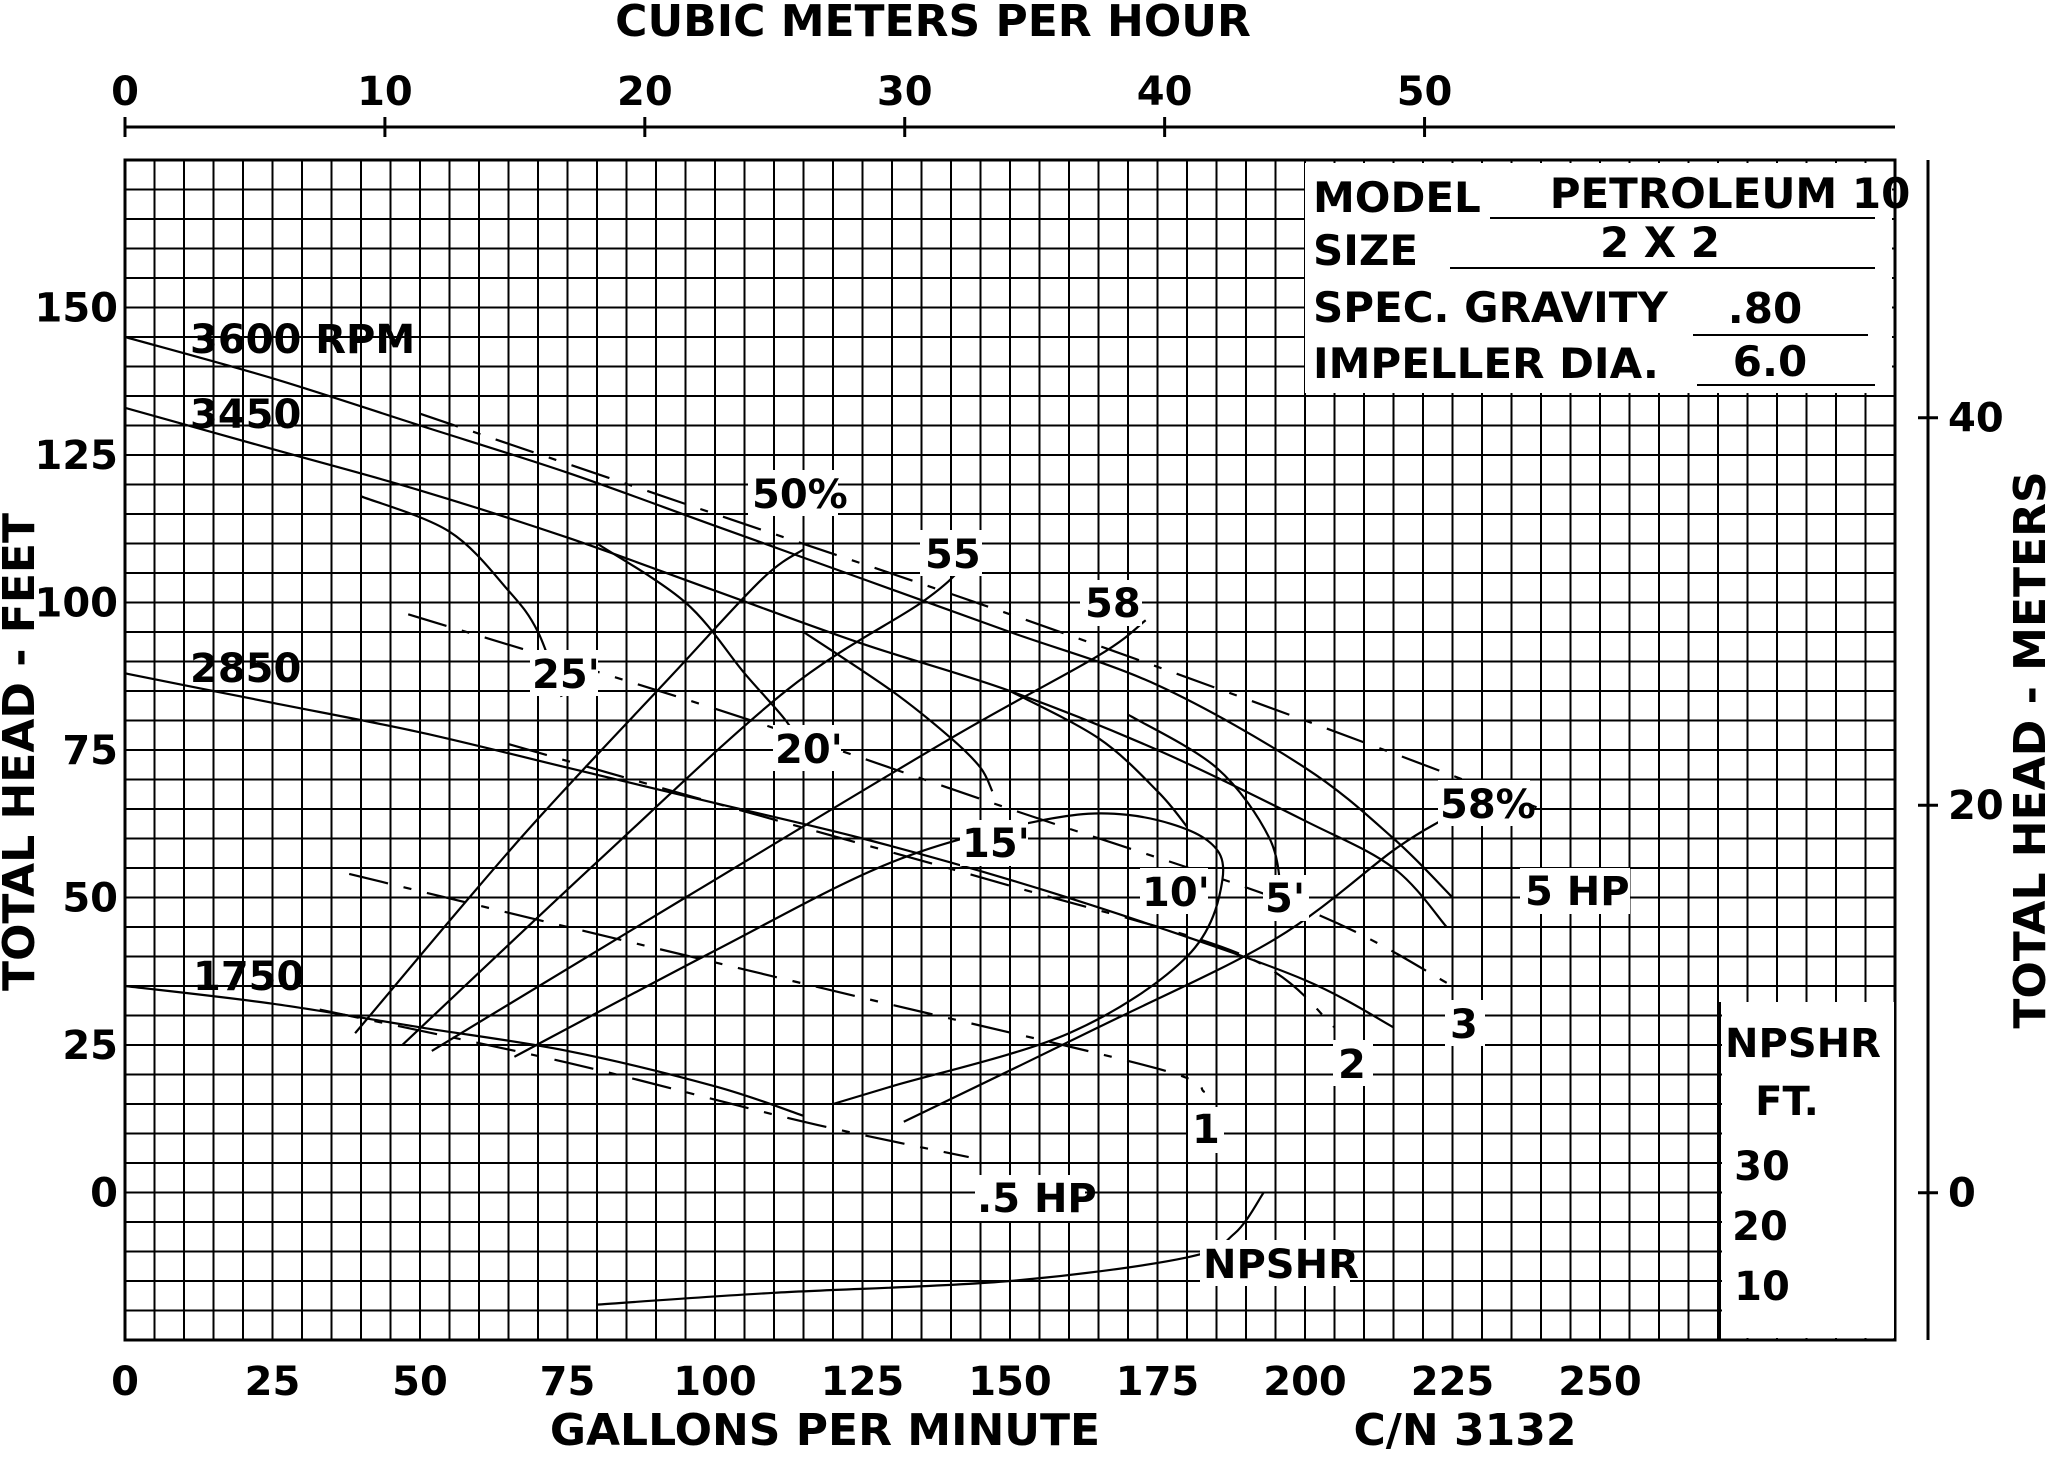  I want to click on y-tick-label: 100, so click(77, 604).